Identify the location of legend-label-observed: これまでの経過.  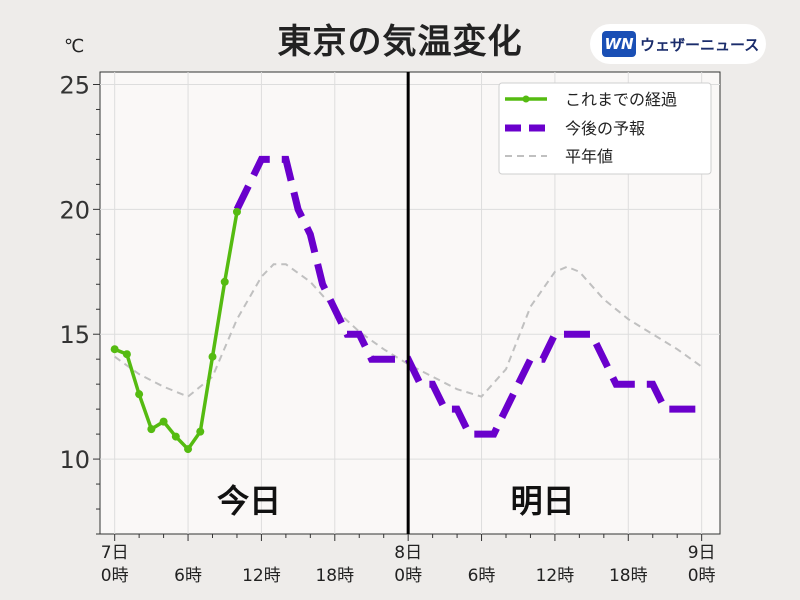
(621, 99).